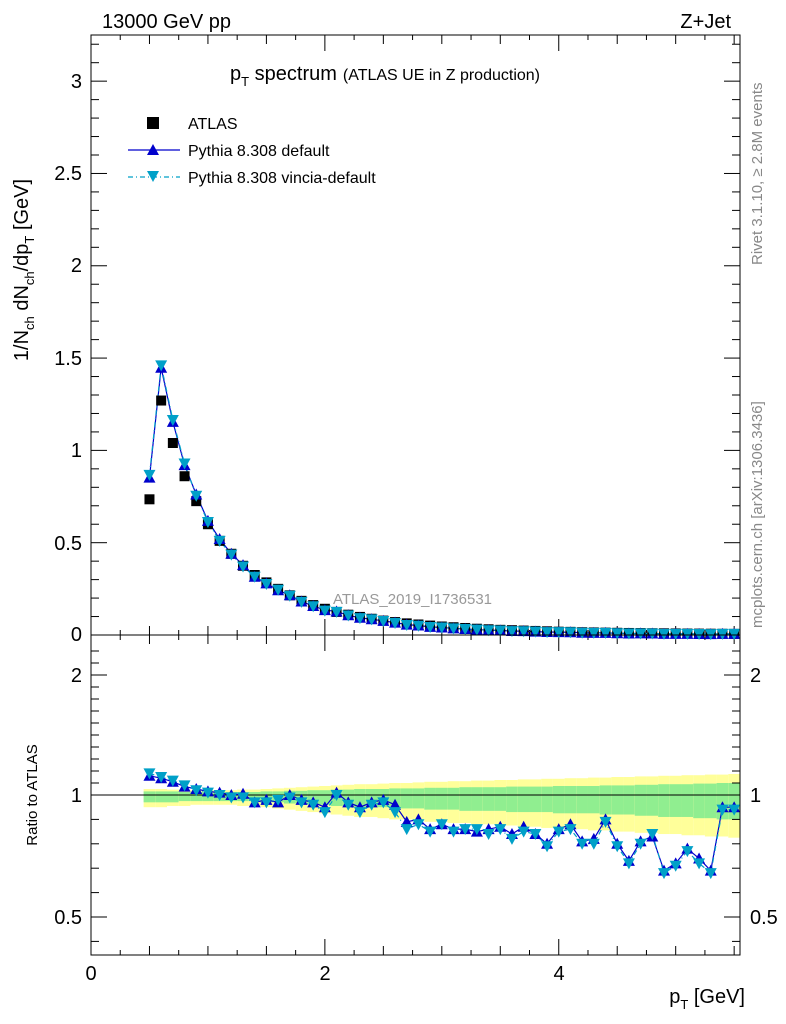  What do you see at coordinates (259, 151) in the screenshot?
I see `legend-label-default: Pythia 8.308 default` at bounding box center [259, 151].